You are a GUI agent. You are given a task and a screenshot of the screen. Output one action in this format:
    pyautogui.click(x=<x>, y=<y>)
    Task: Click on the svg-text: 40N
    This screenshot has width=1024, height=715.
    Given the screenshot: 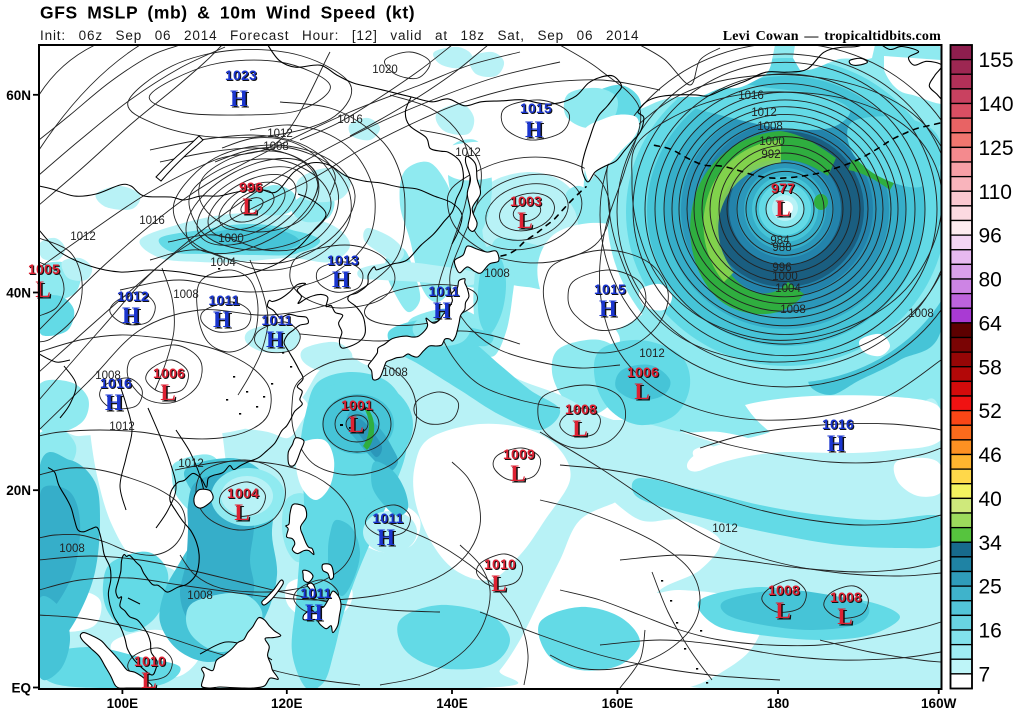 What is the action you would take?
    pyautogui.click(x=18, y=293)
    